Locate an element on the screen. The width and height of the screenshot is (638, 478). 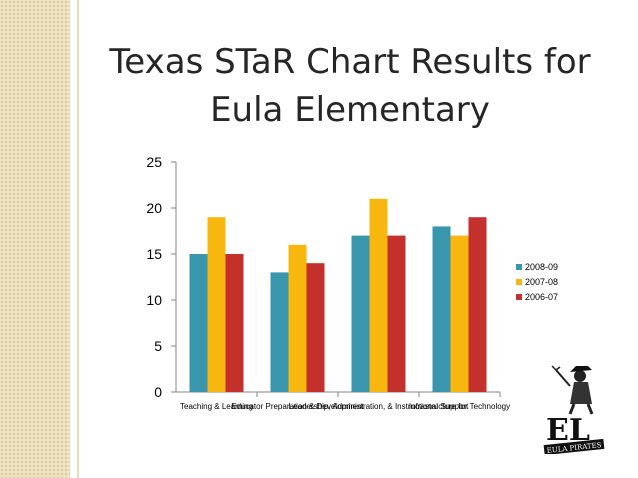
legend-label: 2007-08 is located at coordinates (541, 282).